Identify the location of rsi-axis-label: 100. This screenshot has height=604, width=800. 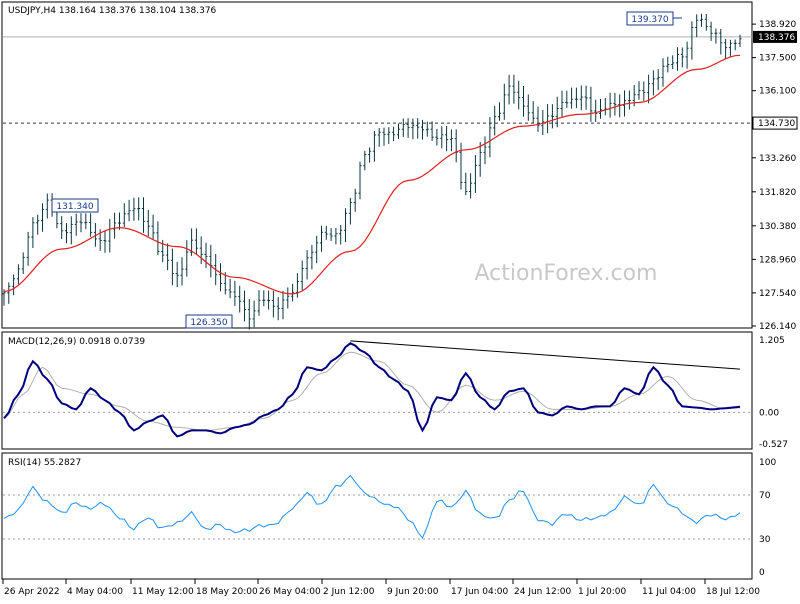
(767, 463).